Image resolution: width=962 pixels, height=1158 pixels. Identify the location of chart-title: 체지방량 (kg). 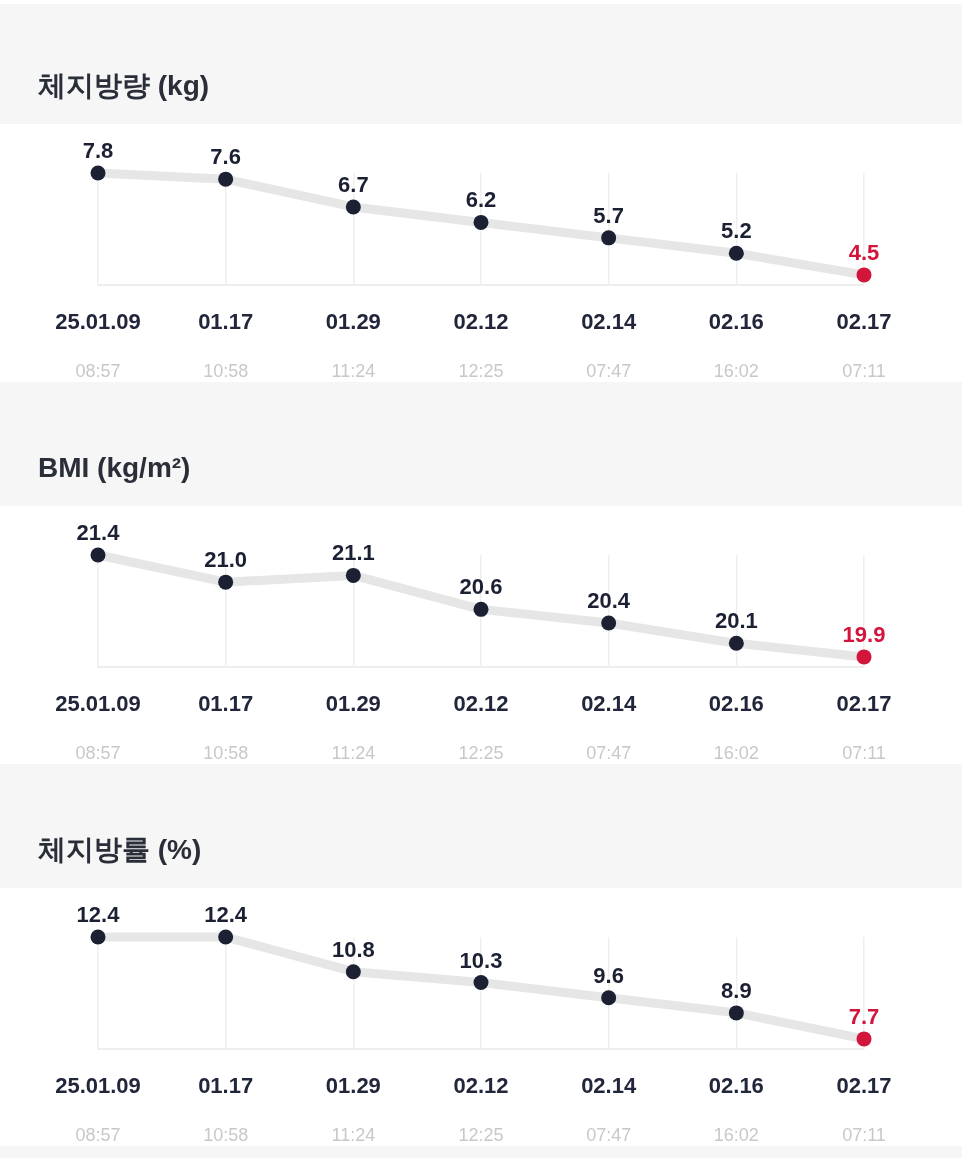
(124, 86).